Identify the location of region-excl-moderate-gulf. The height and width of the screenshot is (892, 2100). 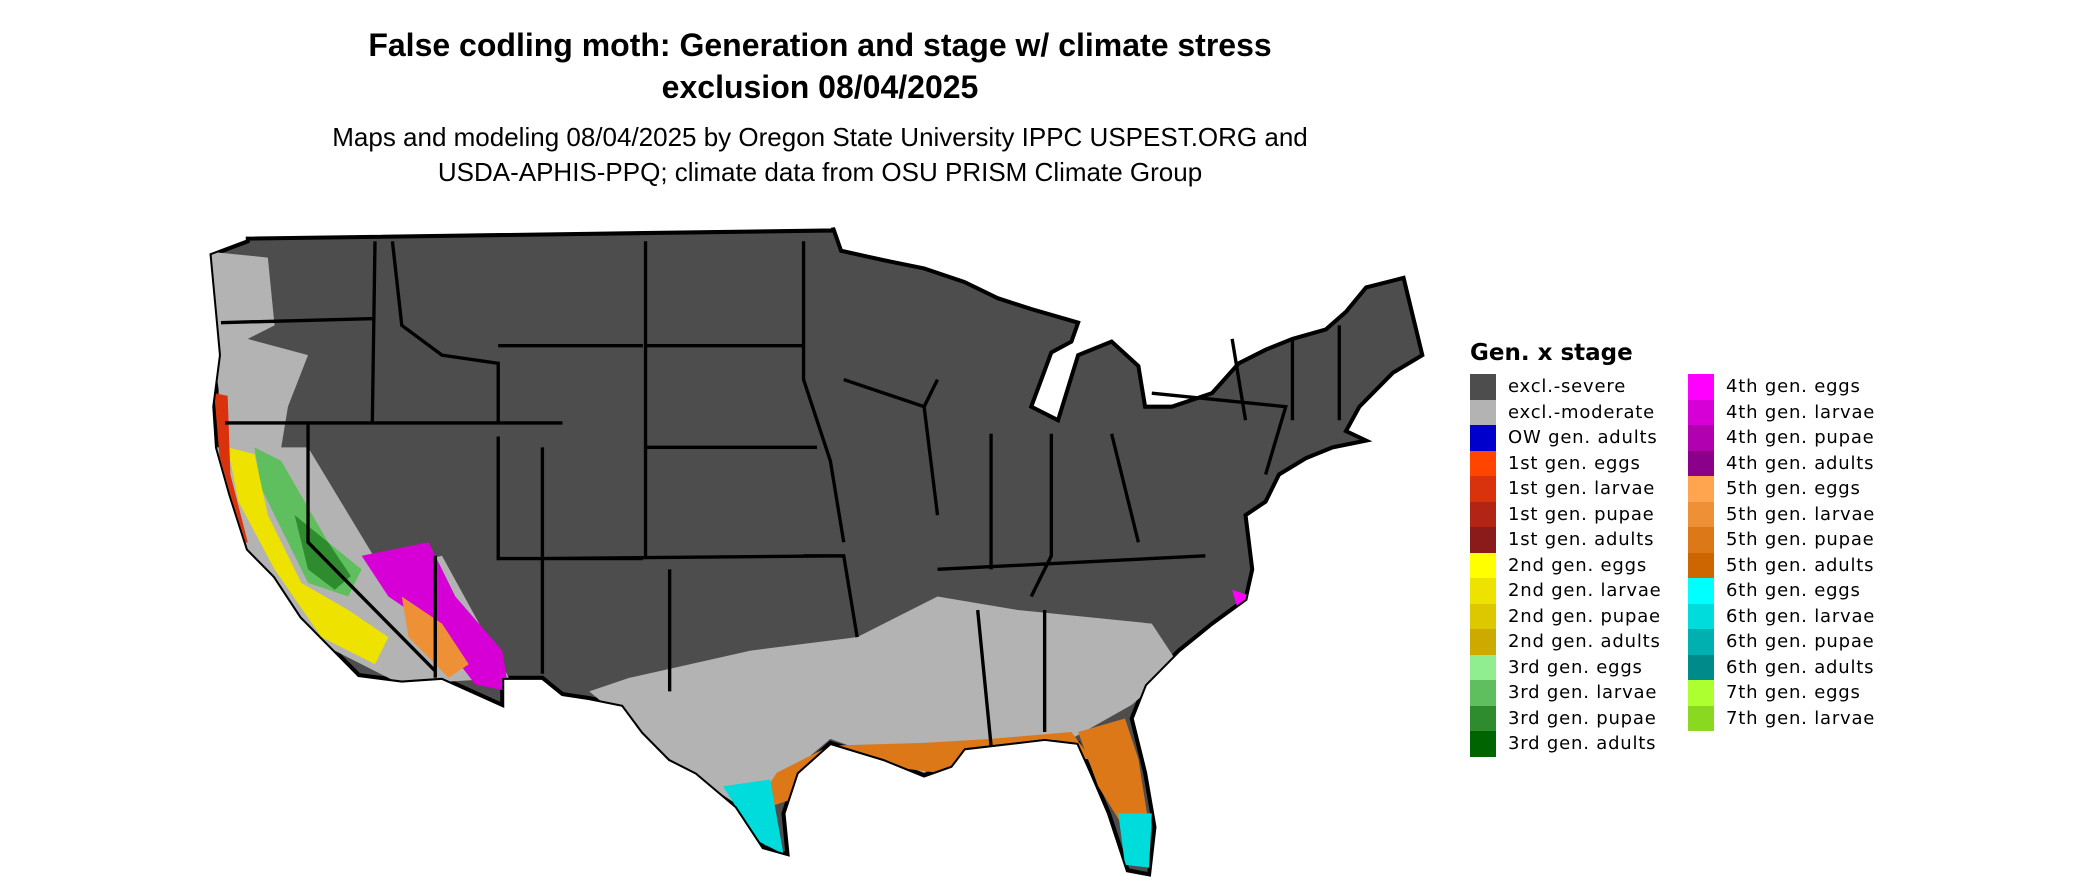
(884, 705).